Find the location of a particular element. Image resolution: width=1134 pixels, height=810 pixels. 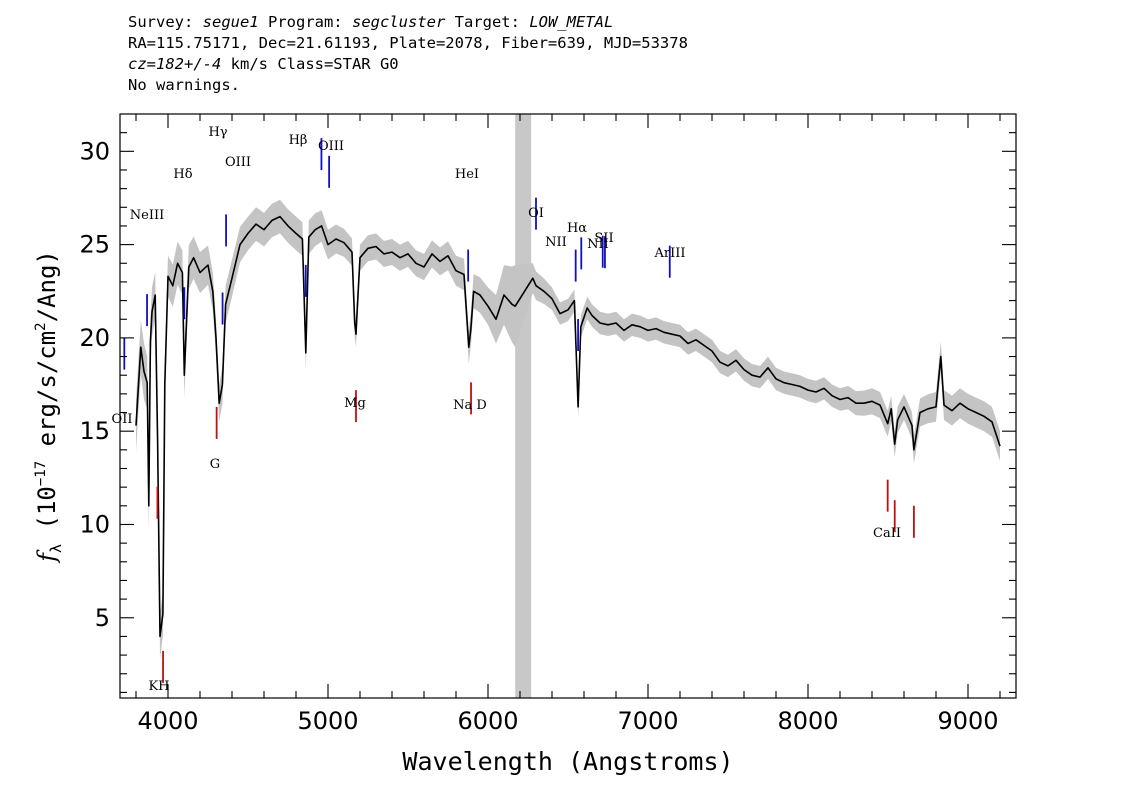

class-text: km/s Class=STAR G0 is located at coordinates (310, 64).